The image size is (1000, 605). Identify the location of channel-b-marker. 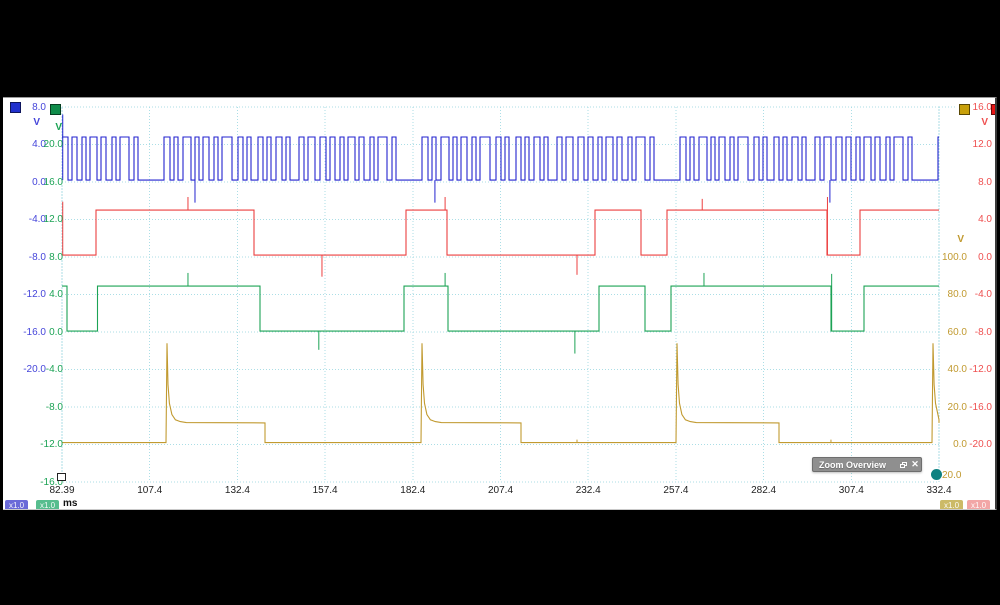
(55, 109).